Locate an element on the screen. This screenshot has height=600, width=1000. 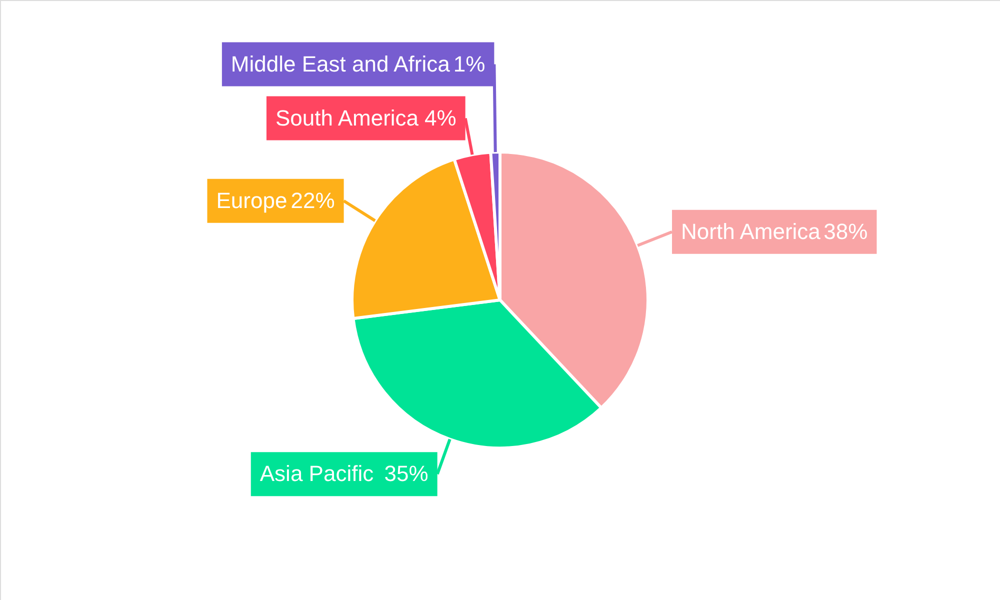
data-label: 22% is located at coordinates (312, 200).